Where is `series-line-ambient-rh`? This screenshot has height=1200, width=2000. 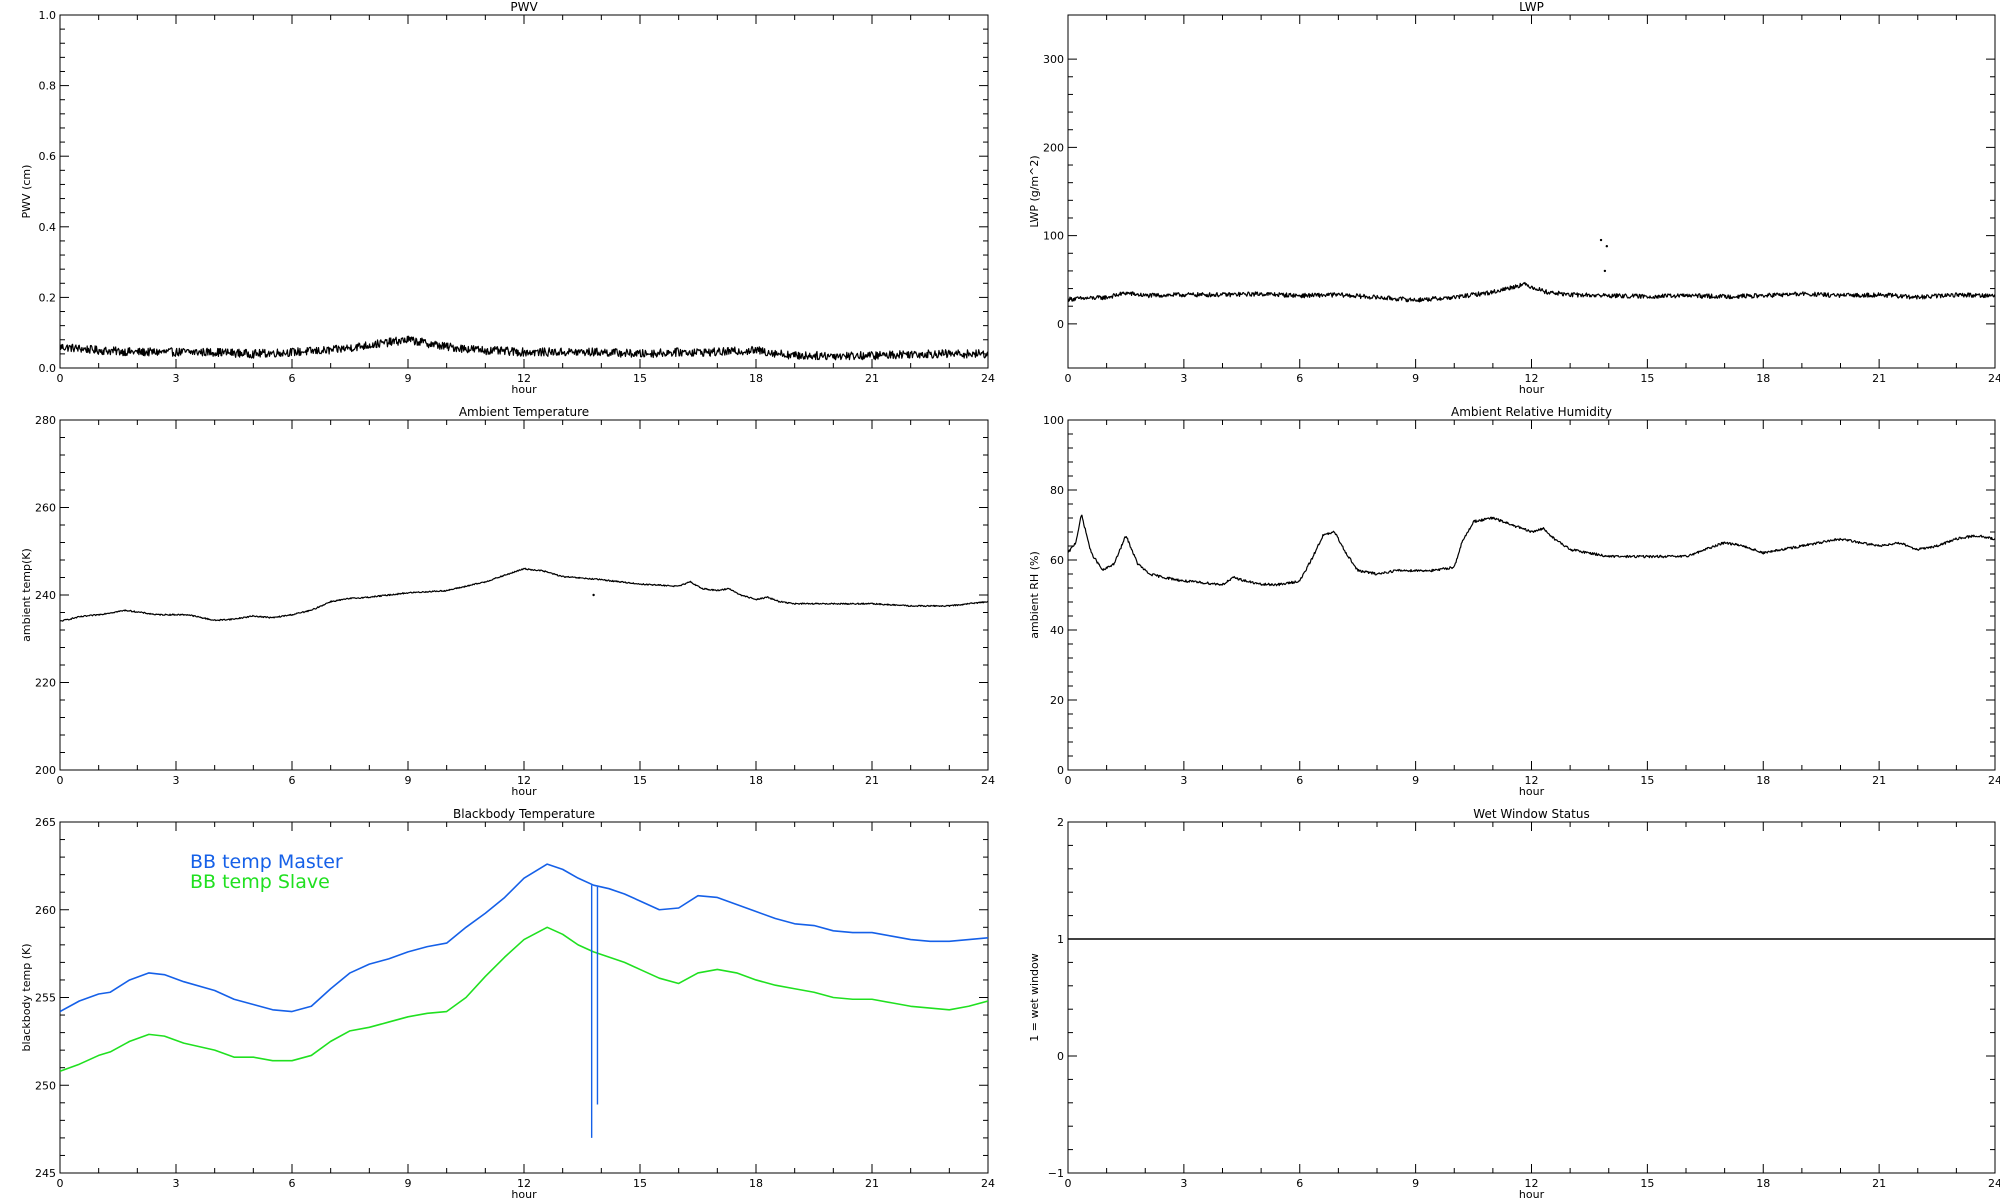 series-line-ambient-rh is located at coordinates (1531, 550).